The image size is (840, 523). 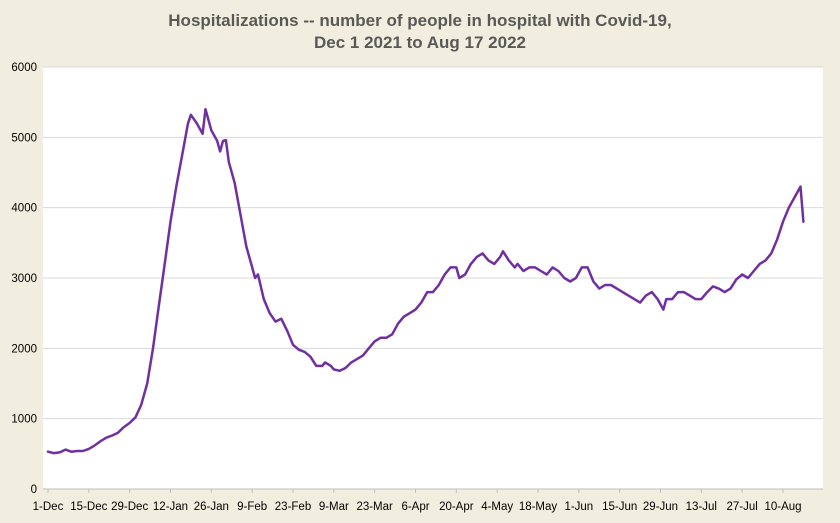 What do you see at coordinates (48, 507) in the screenshot?
I see `x-tick-label: 1-Dec` at bounding box center [48, 507].